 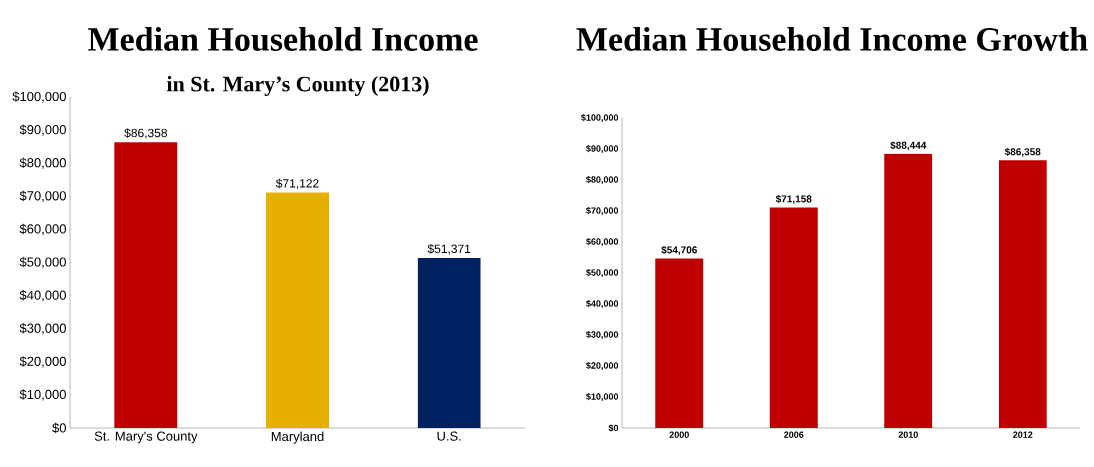 What do you see at coordinates (794, 434) in the screenshot?
I see `x-tick-label: 2006` at bounding box center [794, 434].